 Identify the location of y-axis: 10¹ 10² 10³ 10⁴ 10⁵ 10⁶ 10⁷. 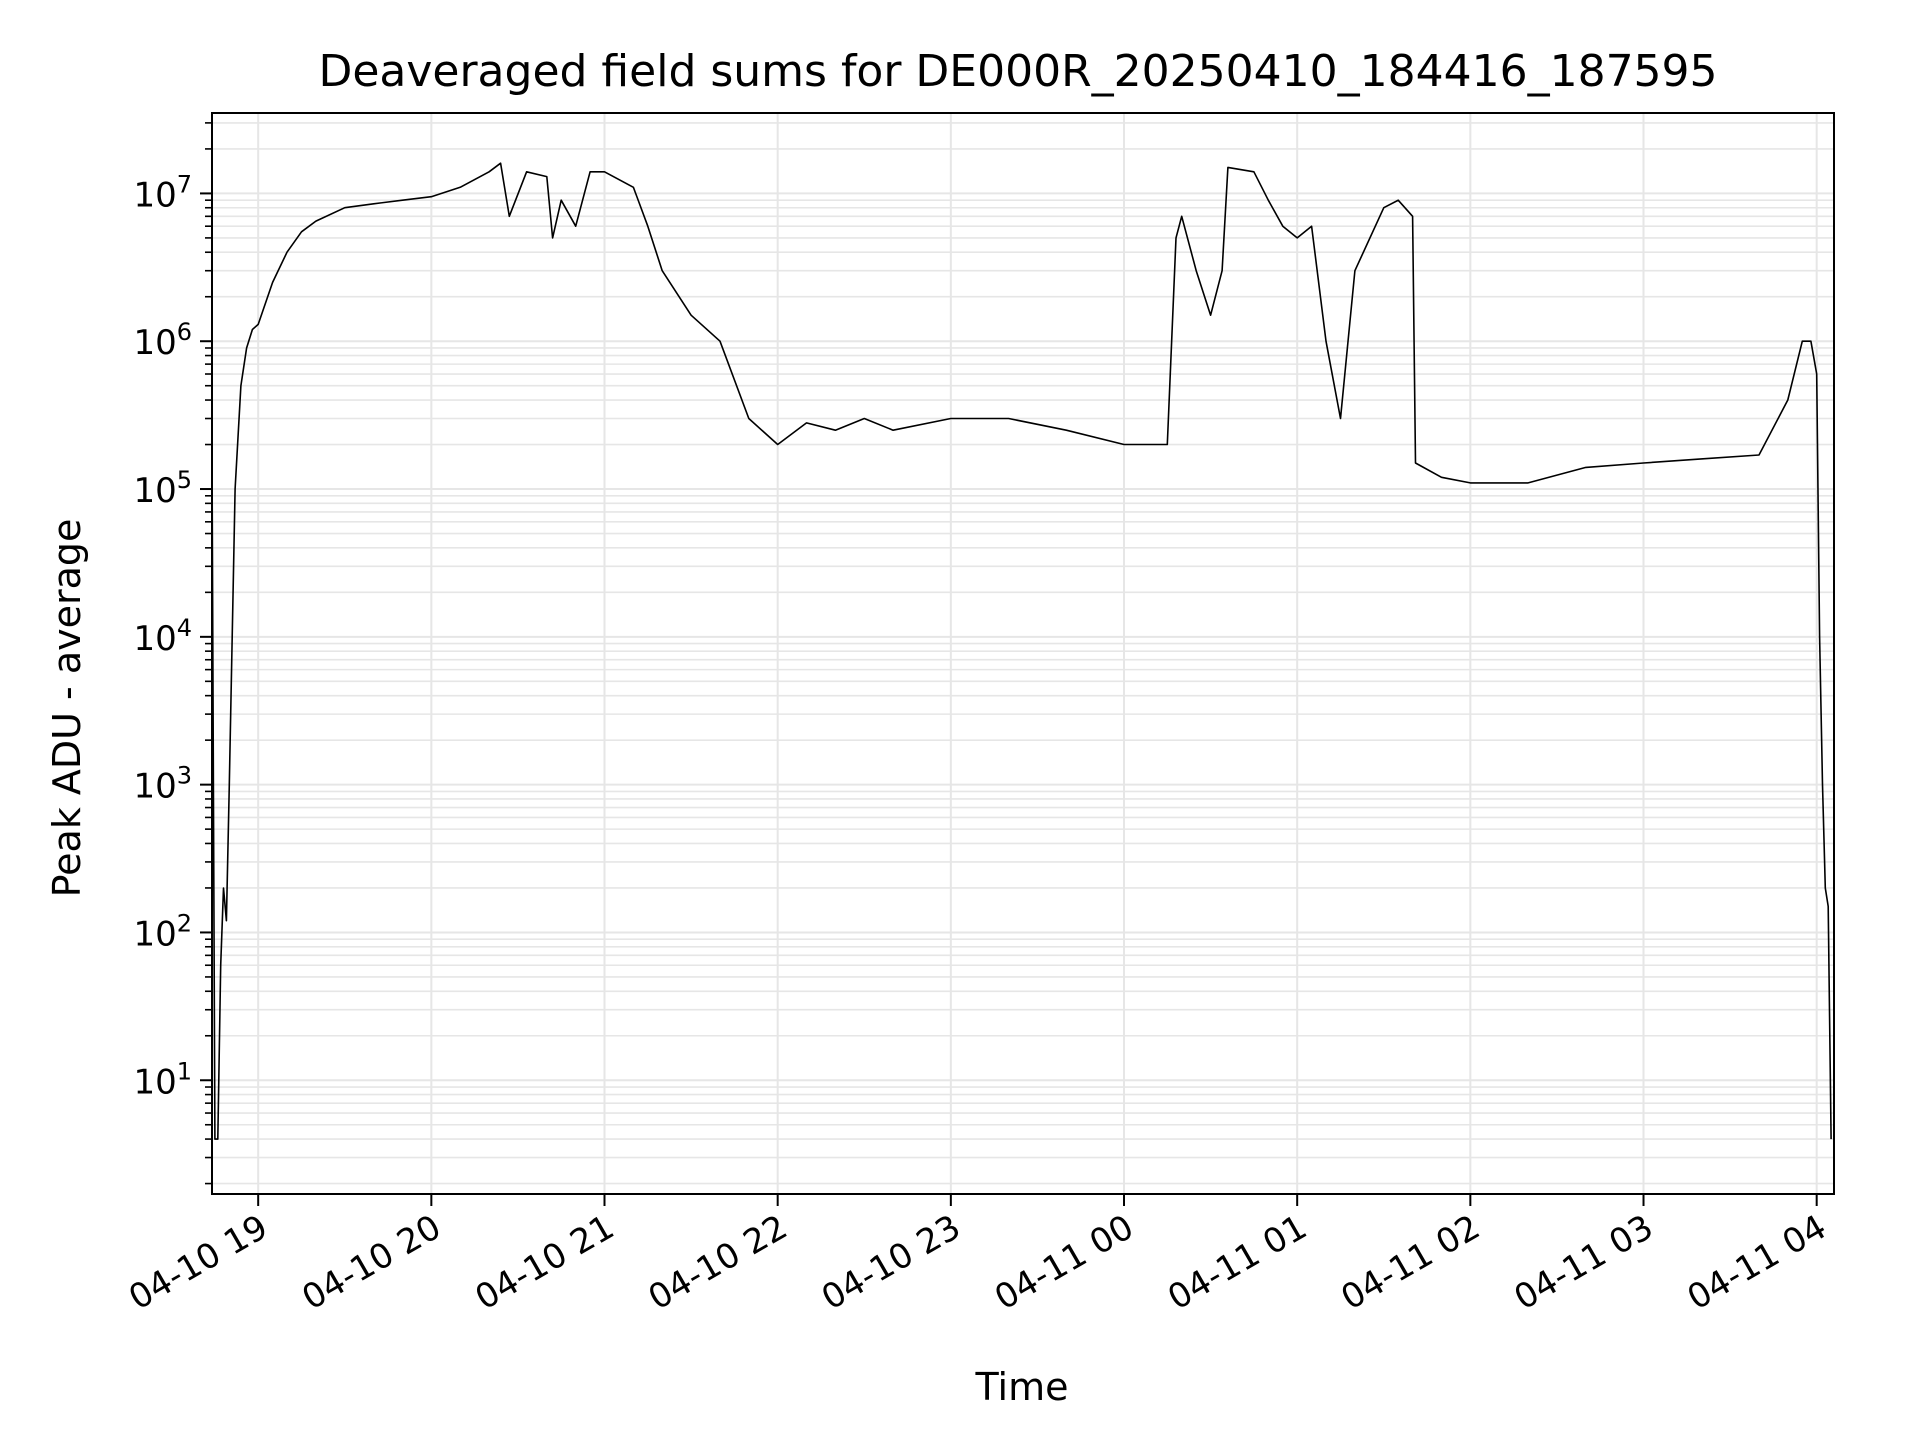
(172, 653).